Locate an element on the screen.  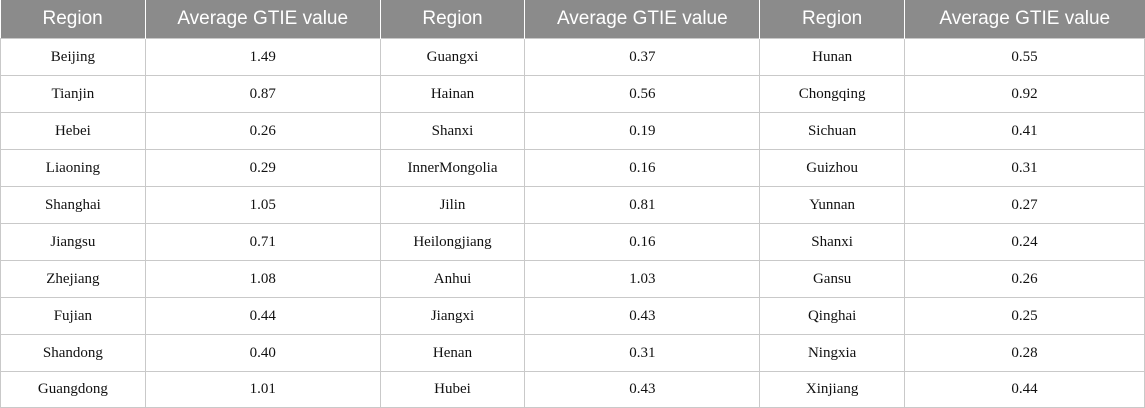
table-row: Tianjin 0.87 Hainan 0.56 Chongqing 0.92 is located at coordinates (572, 94).